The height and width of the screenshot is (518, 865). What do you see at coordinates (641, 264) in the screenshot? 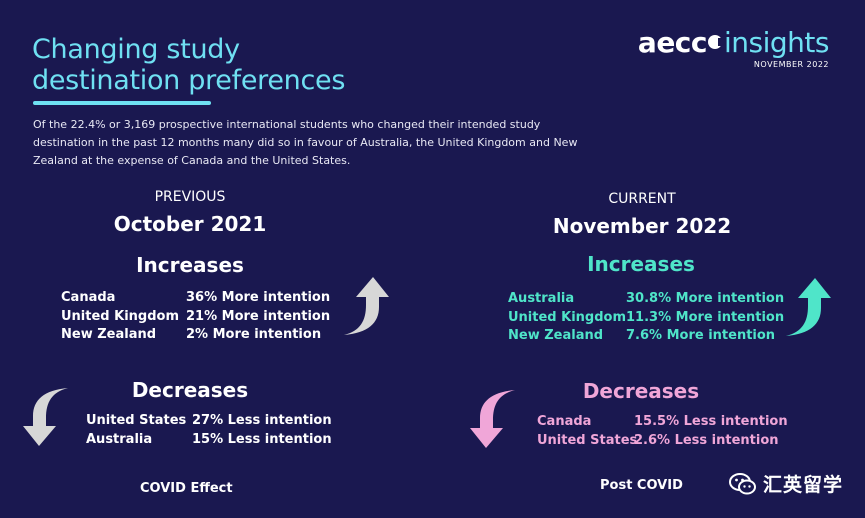
I see `current-increases-title: Increases` at bounding box center [641, 264].